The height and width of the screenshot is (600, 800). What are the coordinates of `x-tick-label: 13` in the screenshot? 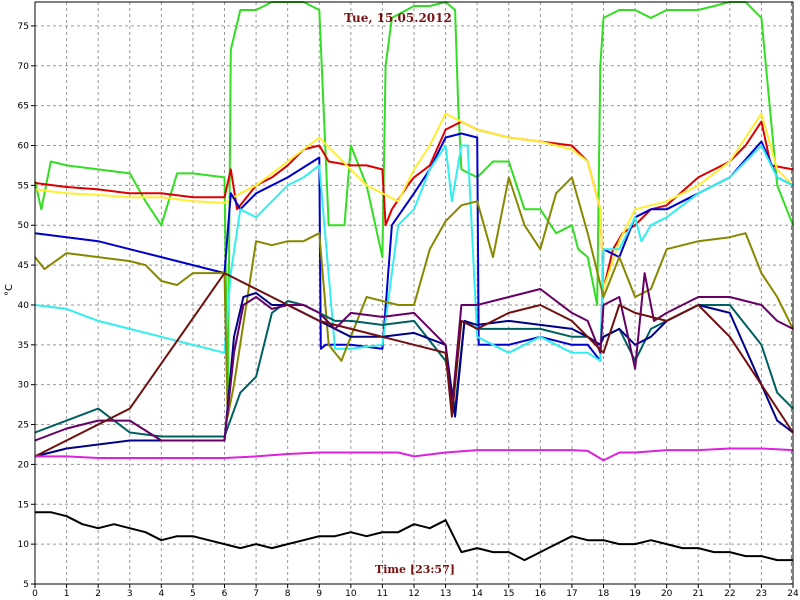 It's located at (445, 594).